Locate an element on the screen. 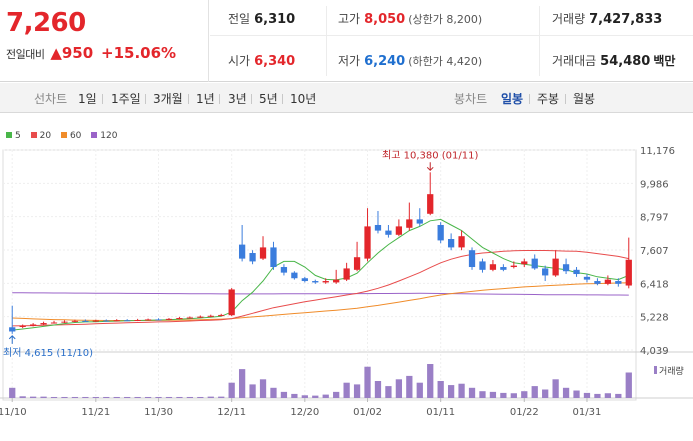 The image size is (693, 441). y-tick-label: 5,228 is located at coordinates (654, 318).